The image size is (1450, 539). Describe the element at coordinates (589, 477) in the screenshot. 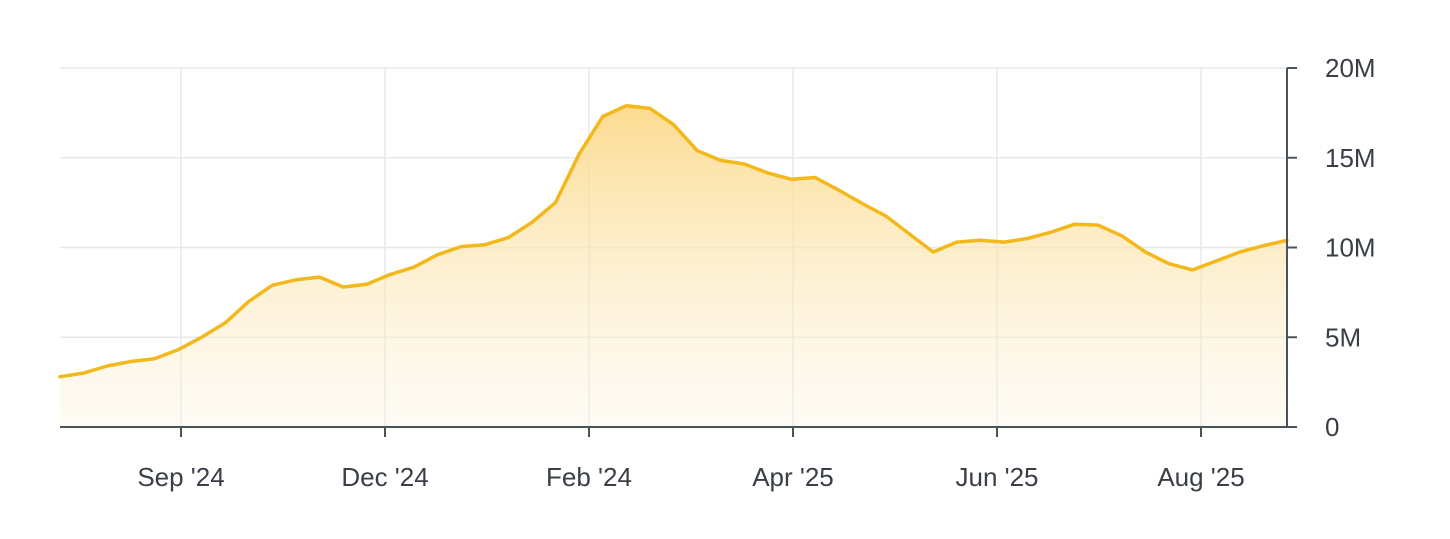

I see `x-tick-label: Feb '24` at that location.